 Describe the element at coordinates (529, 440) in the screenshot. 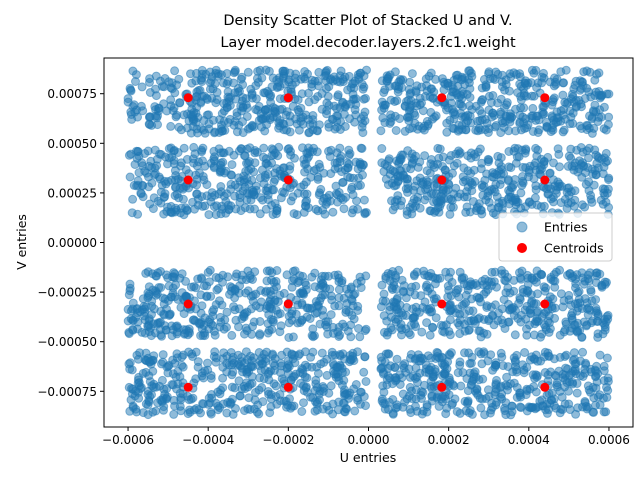

I see `x-tick-label: 0.0004` at that location.